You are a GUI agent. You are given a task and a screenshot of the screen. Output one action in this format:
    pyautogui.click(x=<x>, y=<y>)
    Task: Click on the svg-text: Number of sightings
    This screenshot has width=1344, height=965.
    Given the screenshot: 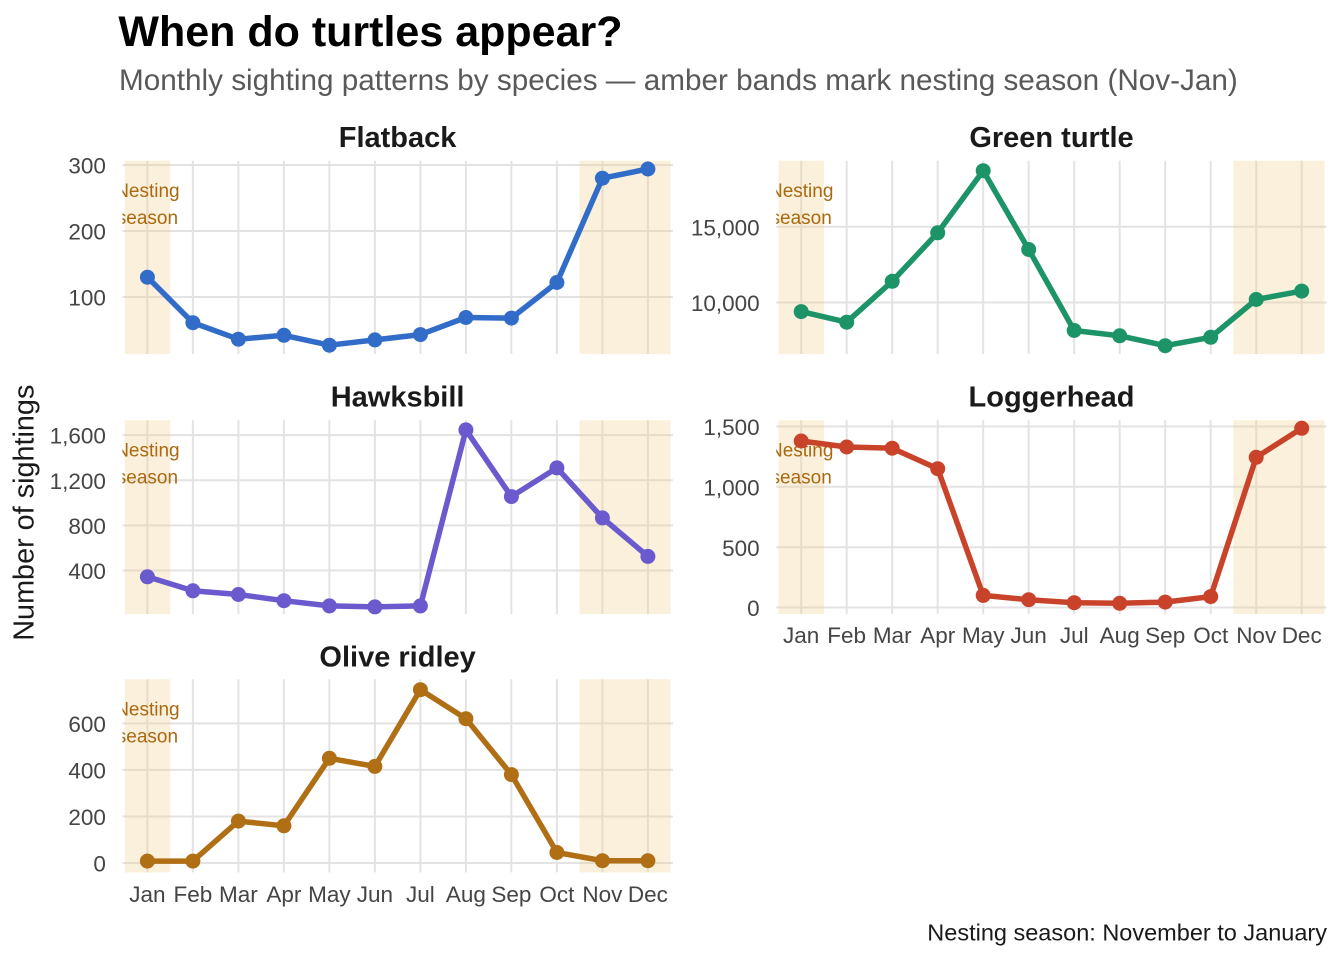 What is the action you would take?
    pyautogui.click(x=25, y=513)
    